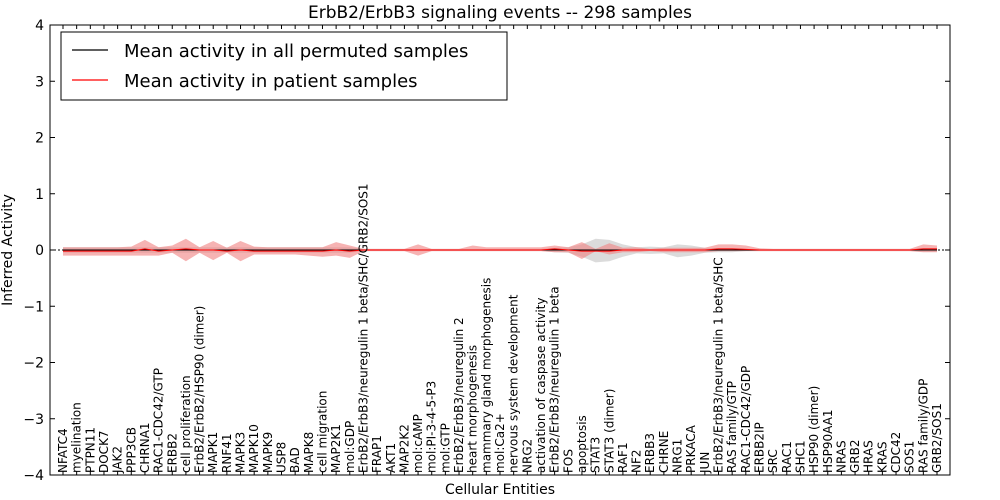 The image size is (1000, 500). Describe the element at coordinates (432, 427) in the screenshot. I see `x-tick-label: mol:PI-3-4-5-P3` at that location.